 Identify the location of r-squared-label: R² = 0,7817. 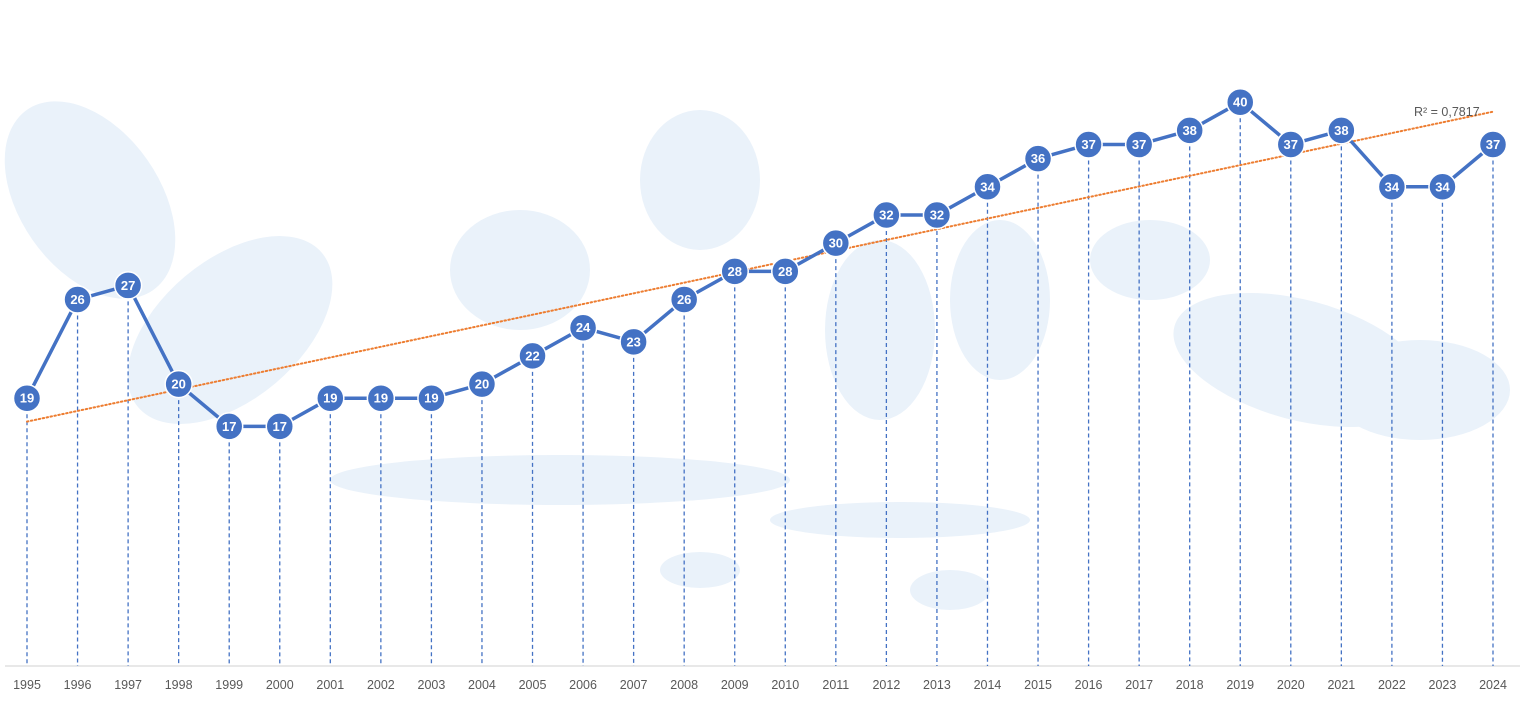
(1447, 112).